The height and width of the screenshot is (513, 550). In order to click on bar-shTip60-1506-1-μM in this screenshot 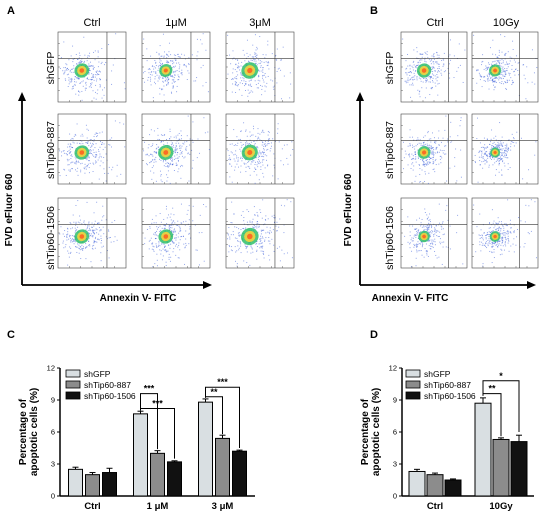, I will do `click(174, 479)`.